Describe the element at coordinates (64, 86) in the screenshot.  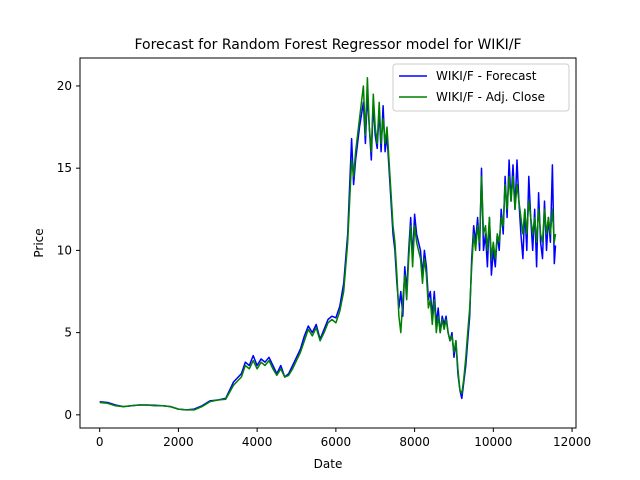
I see `y-tick-label: 20` at that location.